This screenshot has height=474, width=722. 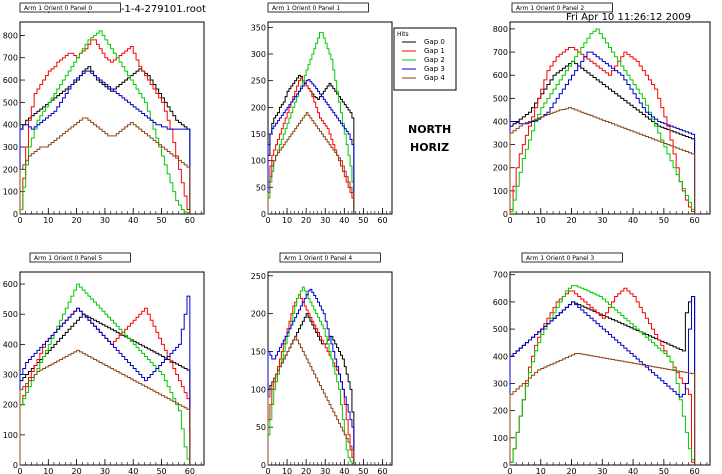 What do you see at coordinates (550, 8) in the screenshot?
I see `panel-title: Arm 1 Orient 0 Panel 2` at bounding box center [550, 8].